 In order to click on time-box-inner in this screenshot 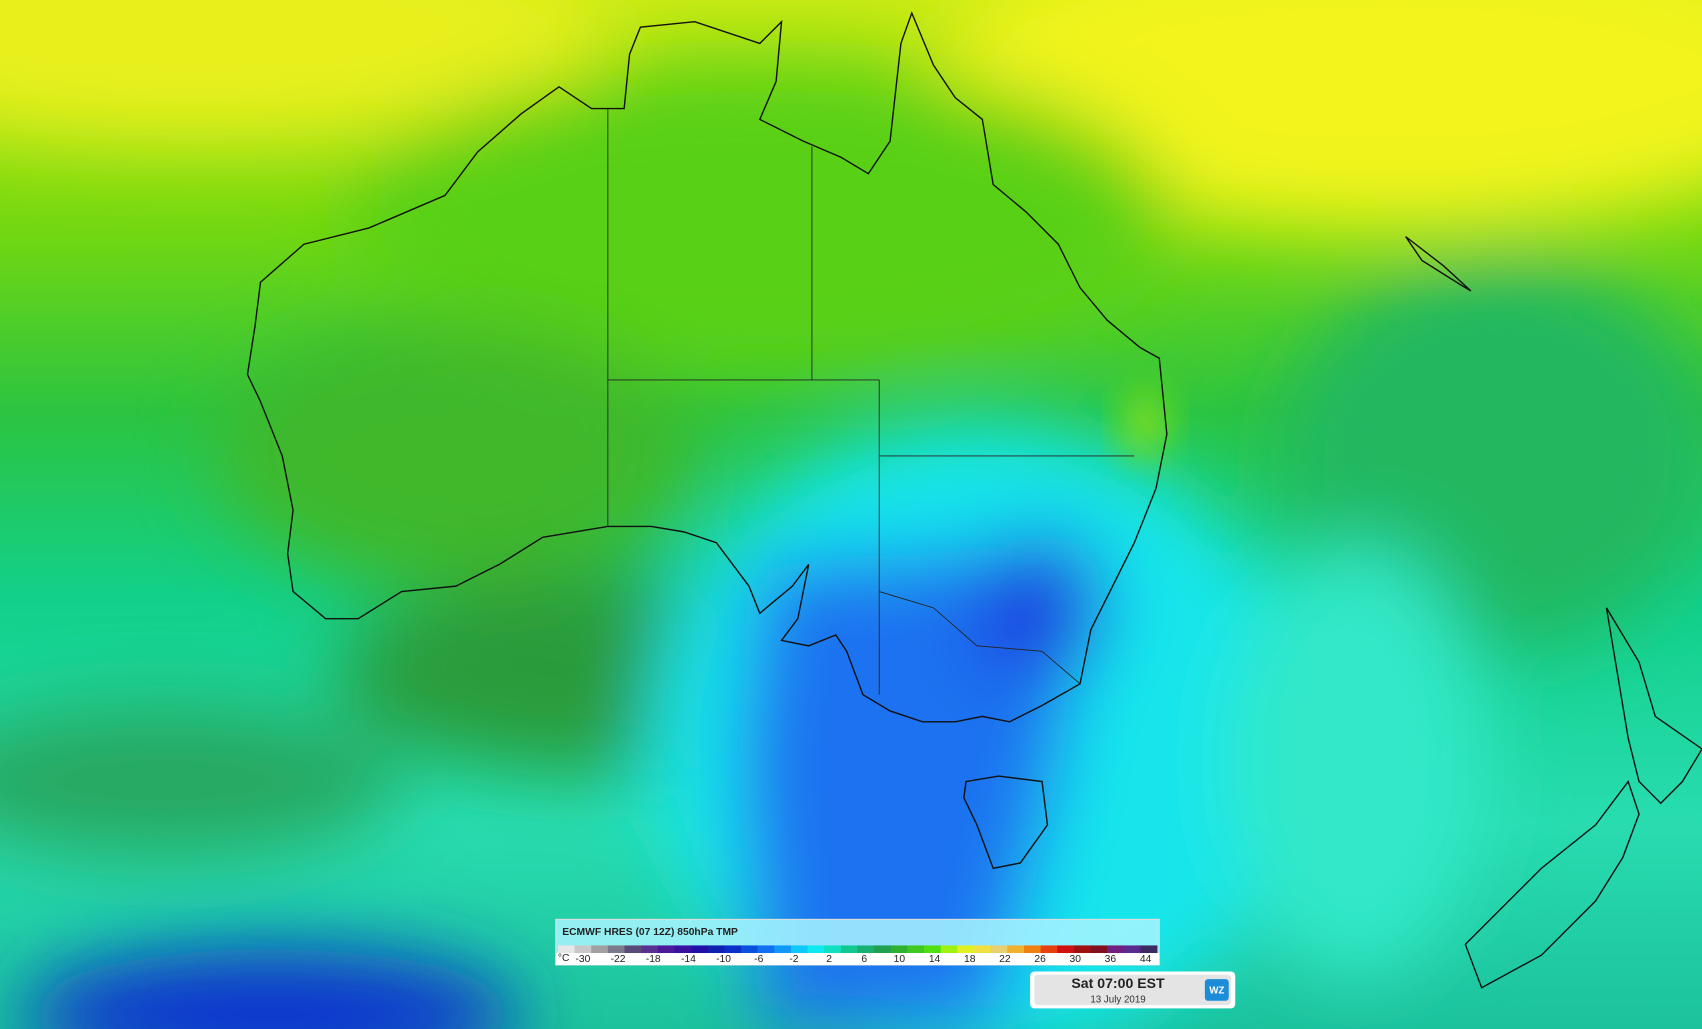, I will do `click(1132, 990)`.